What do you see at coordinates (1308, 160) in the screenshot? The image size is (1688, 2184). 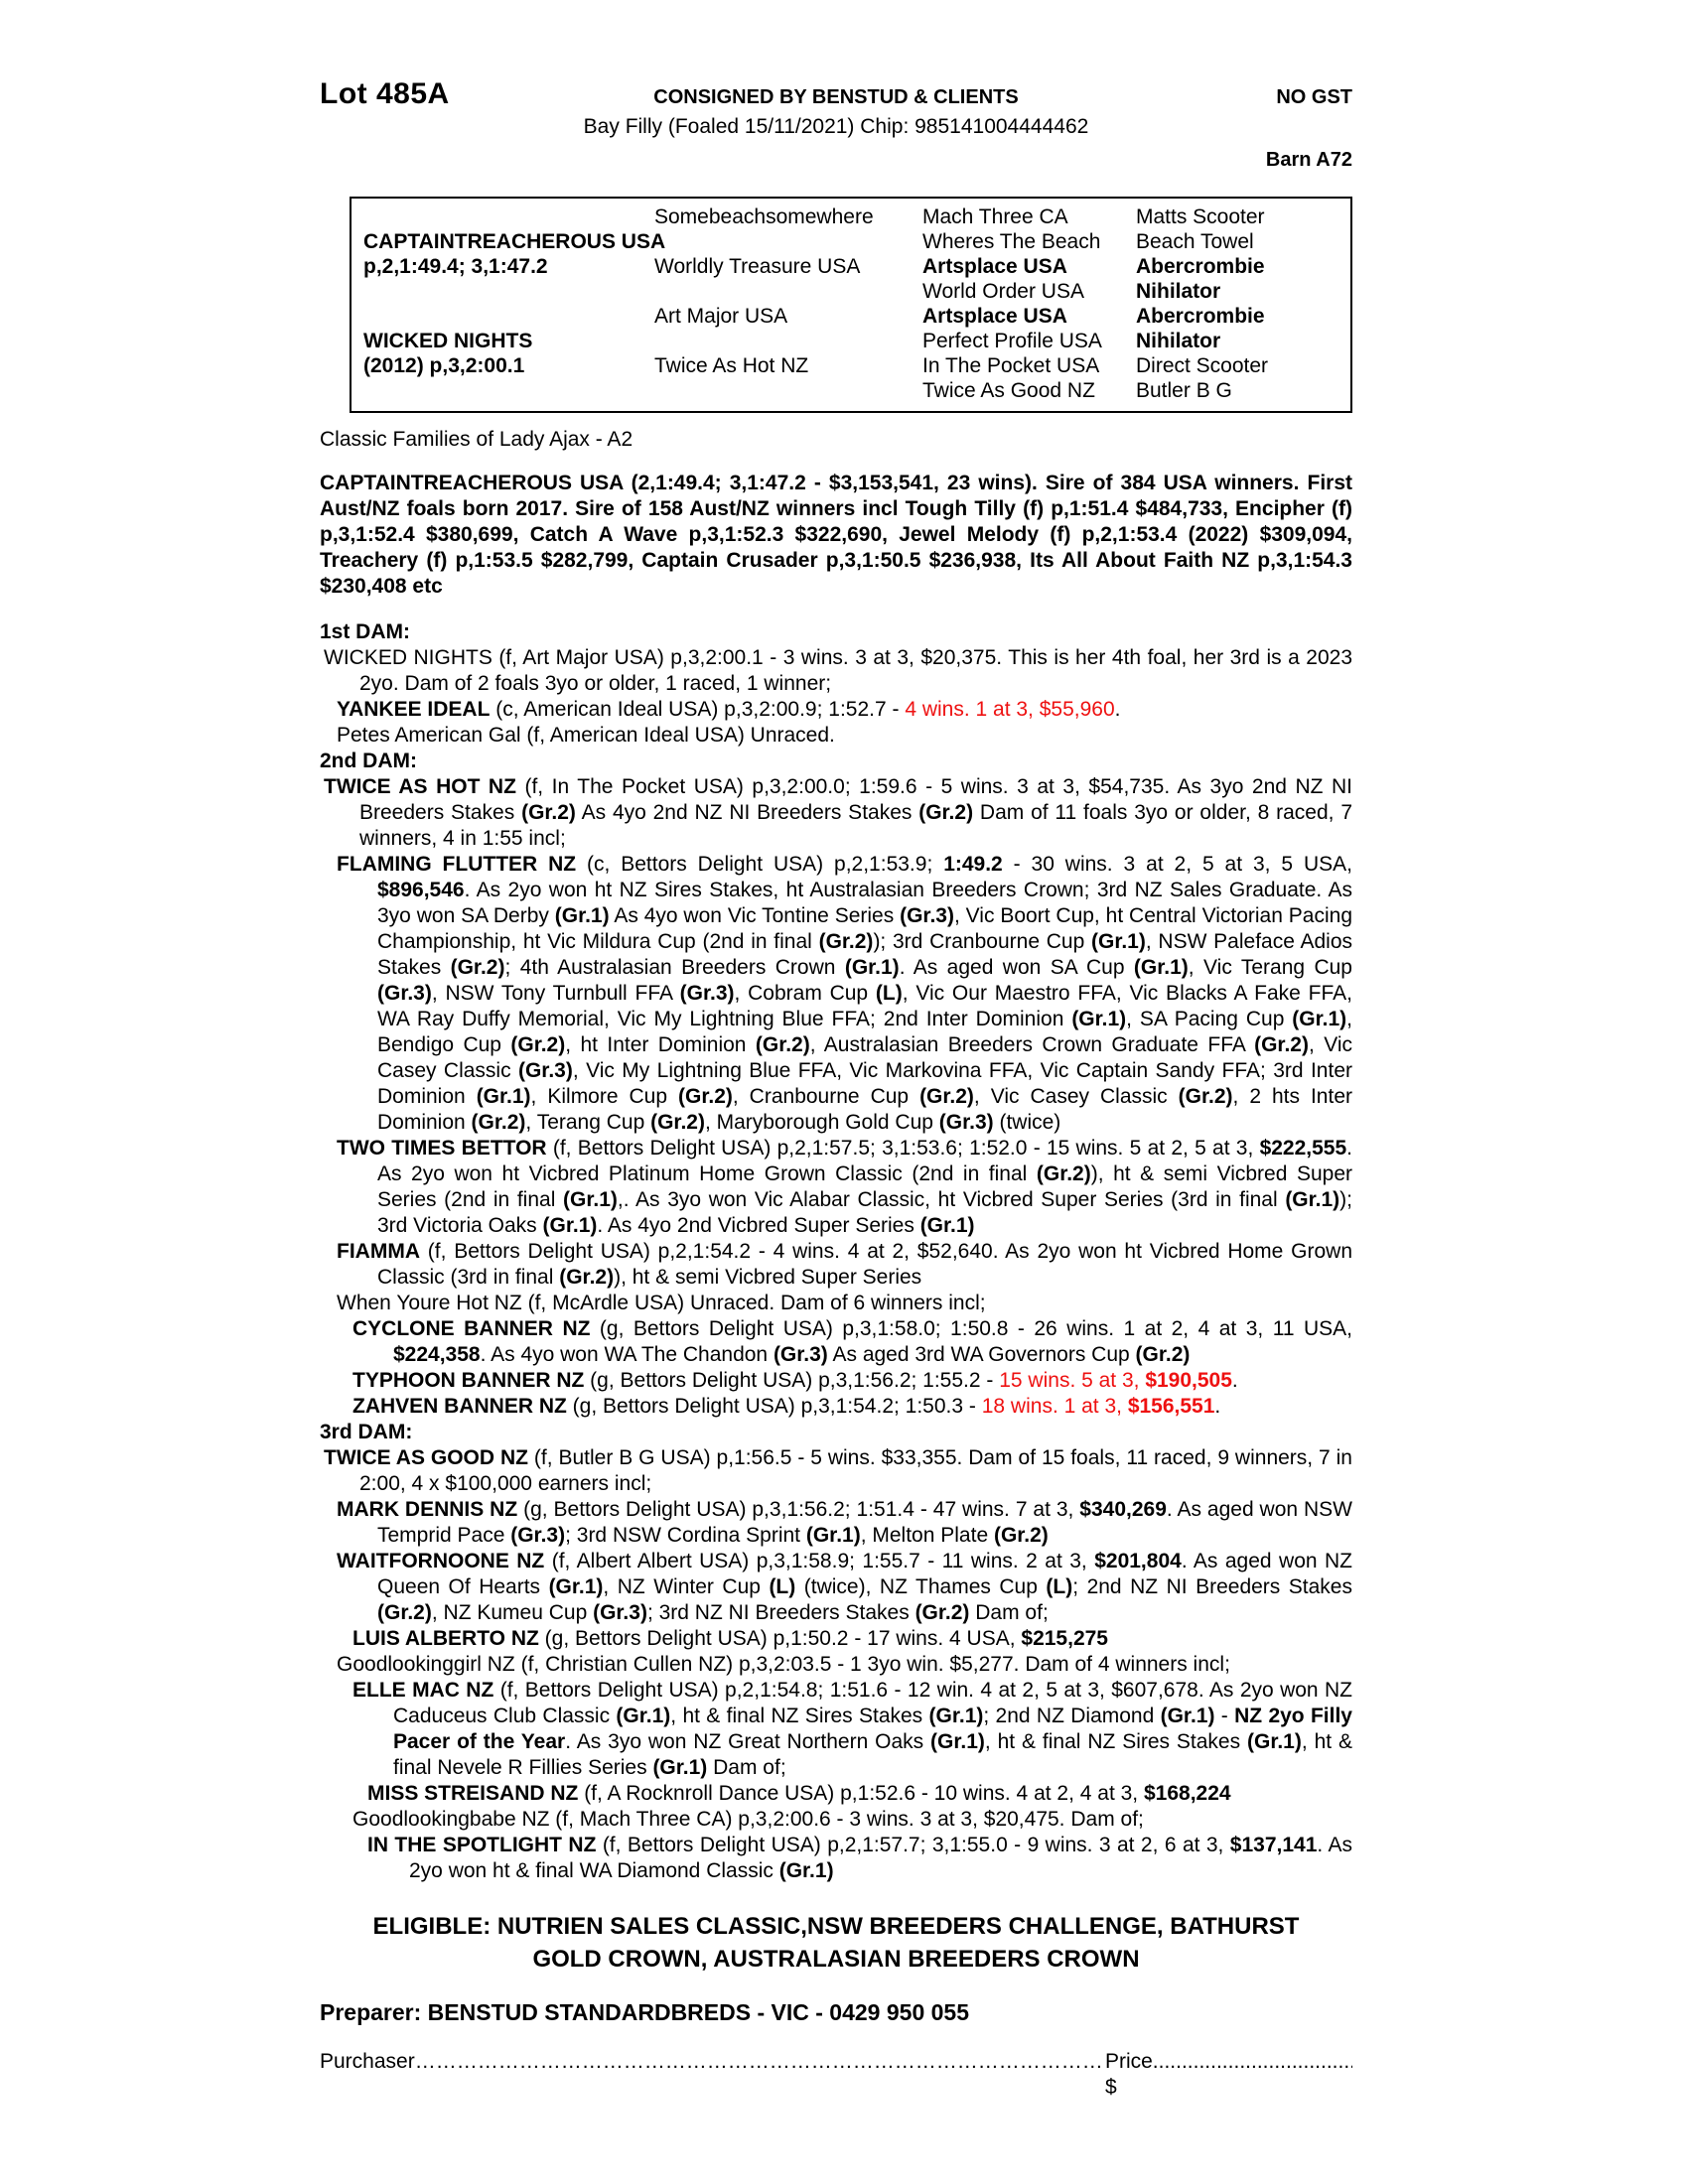 I see `barn-number: Barn A72` at bounding box center [1308, 160].